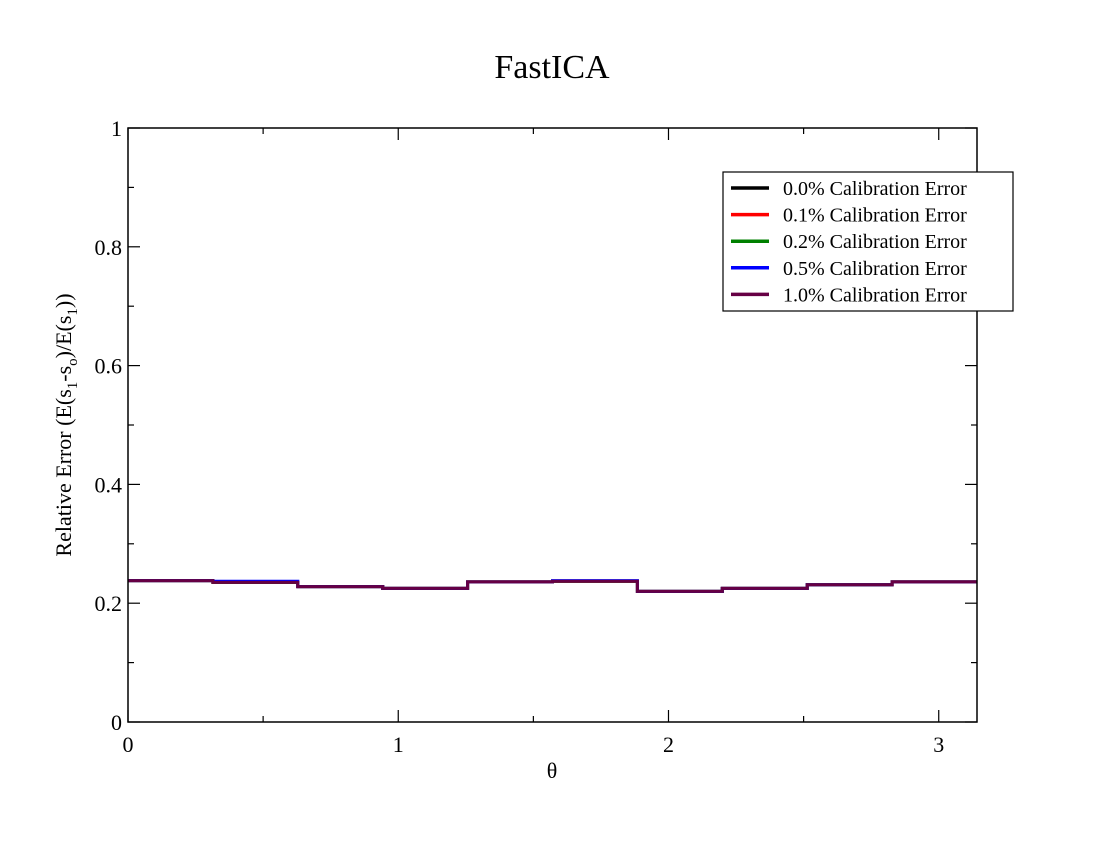  What do you see at coordinates (875, 216) in the screenshot?
I see `legend-label-1: 0.1% Calibration Error` at bounding box center [875, 216].